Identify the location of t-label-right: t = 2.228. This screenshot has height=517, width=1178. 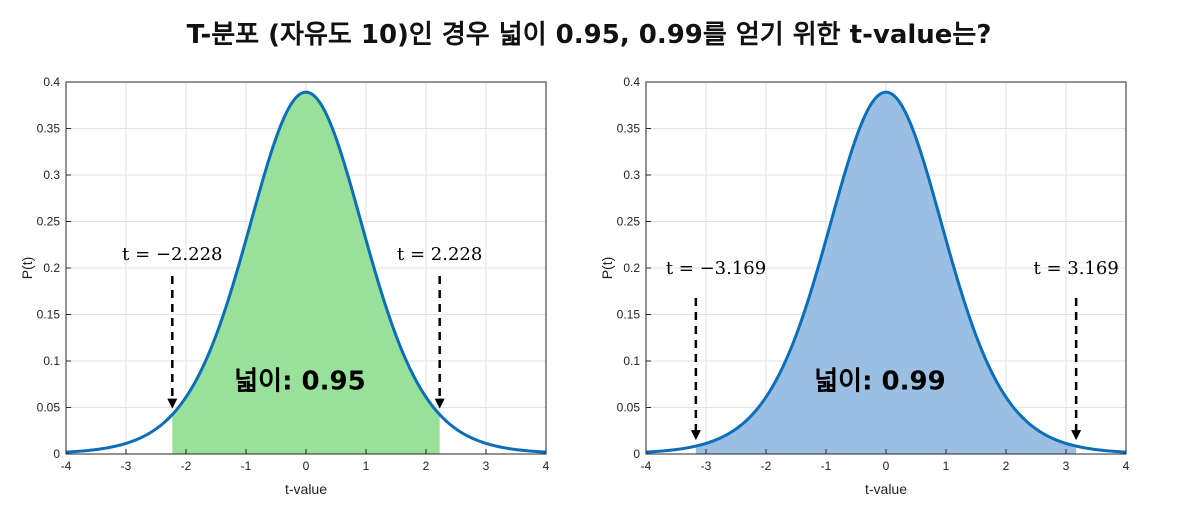
(439, 254).